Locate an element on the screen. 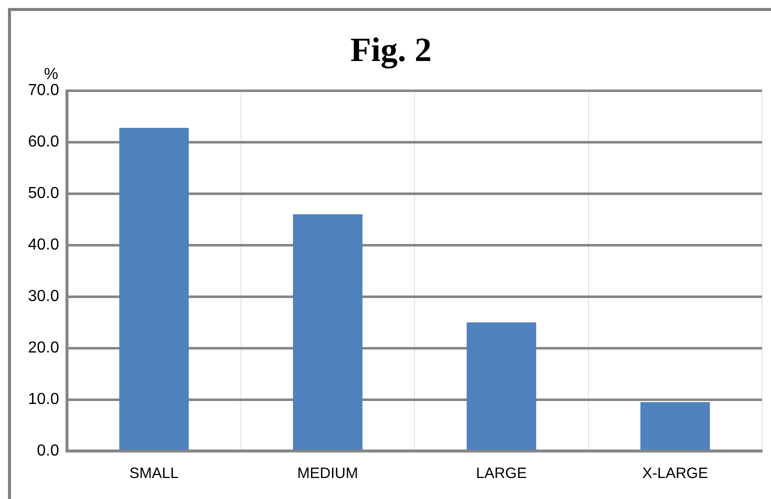  y-tick-label: 0.0 is located at coordinates (48, 451).